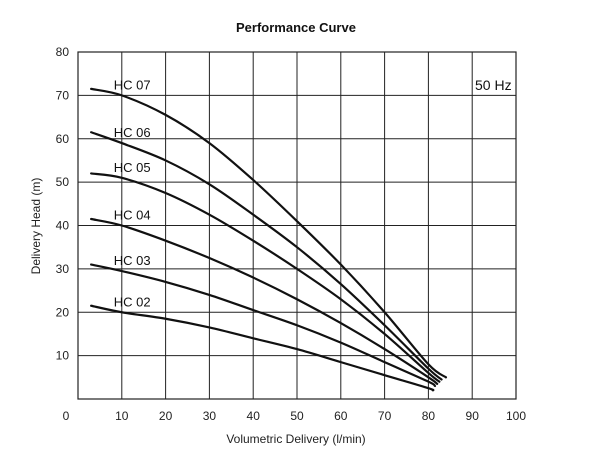 The image size is (600, 450). Describe the element at coordinates (63, 52) in the screenshot. I see `y-tick-label: 80` at that location.